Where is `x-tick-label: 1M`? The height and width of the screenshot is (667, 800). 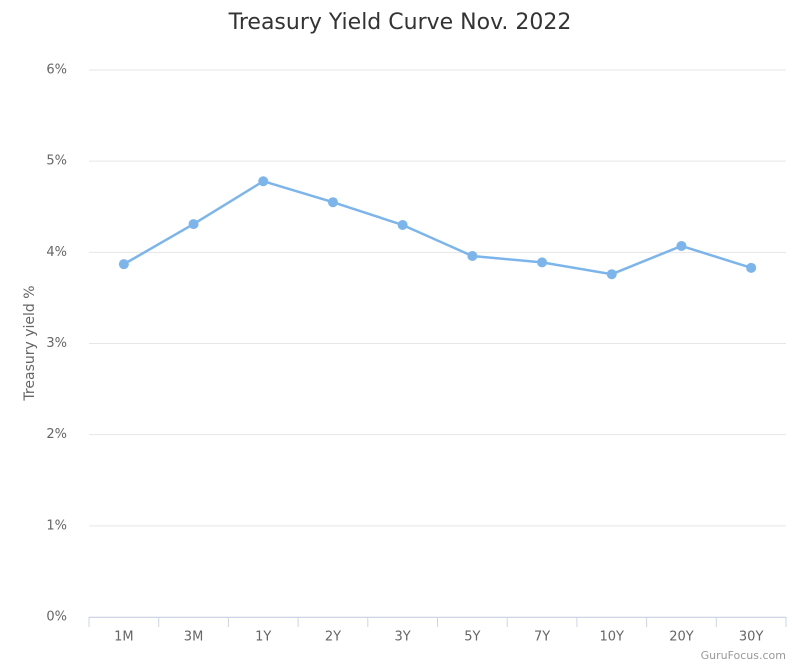 x-tick-label: 1M is located at coordinates (124, 637).